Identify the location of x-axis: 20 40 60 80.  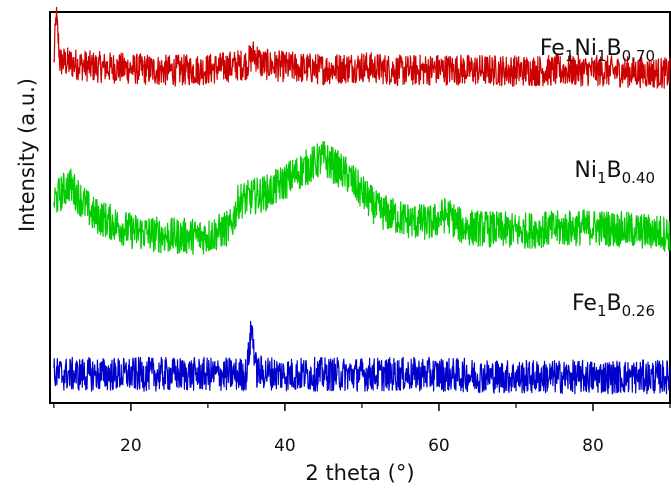
(362, 429).